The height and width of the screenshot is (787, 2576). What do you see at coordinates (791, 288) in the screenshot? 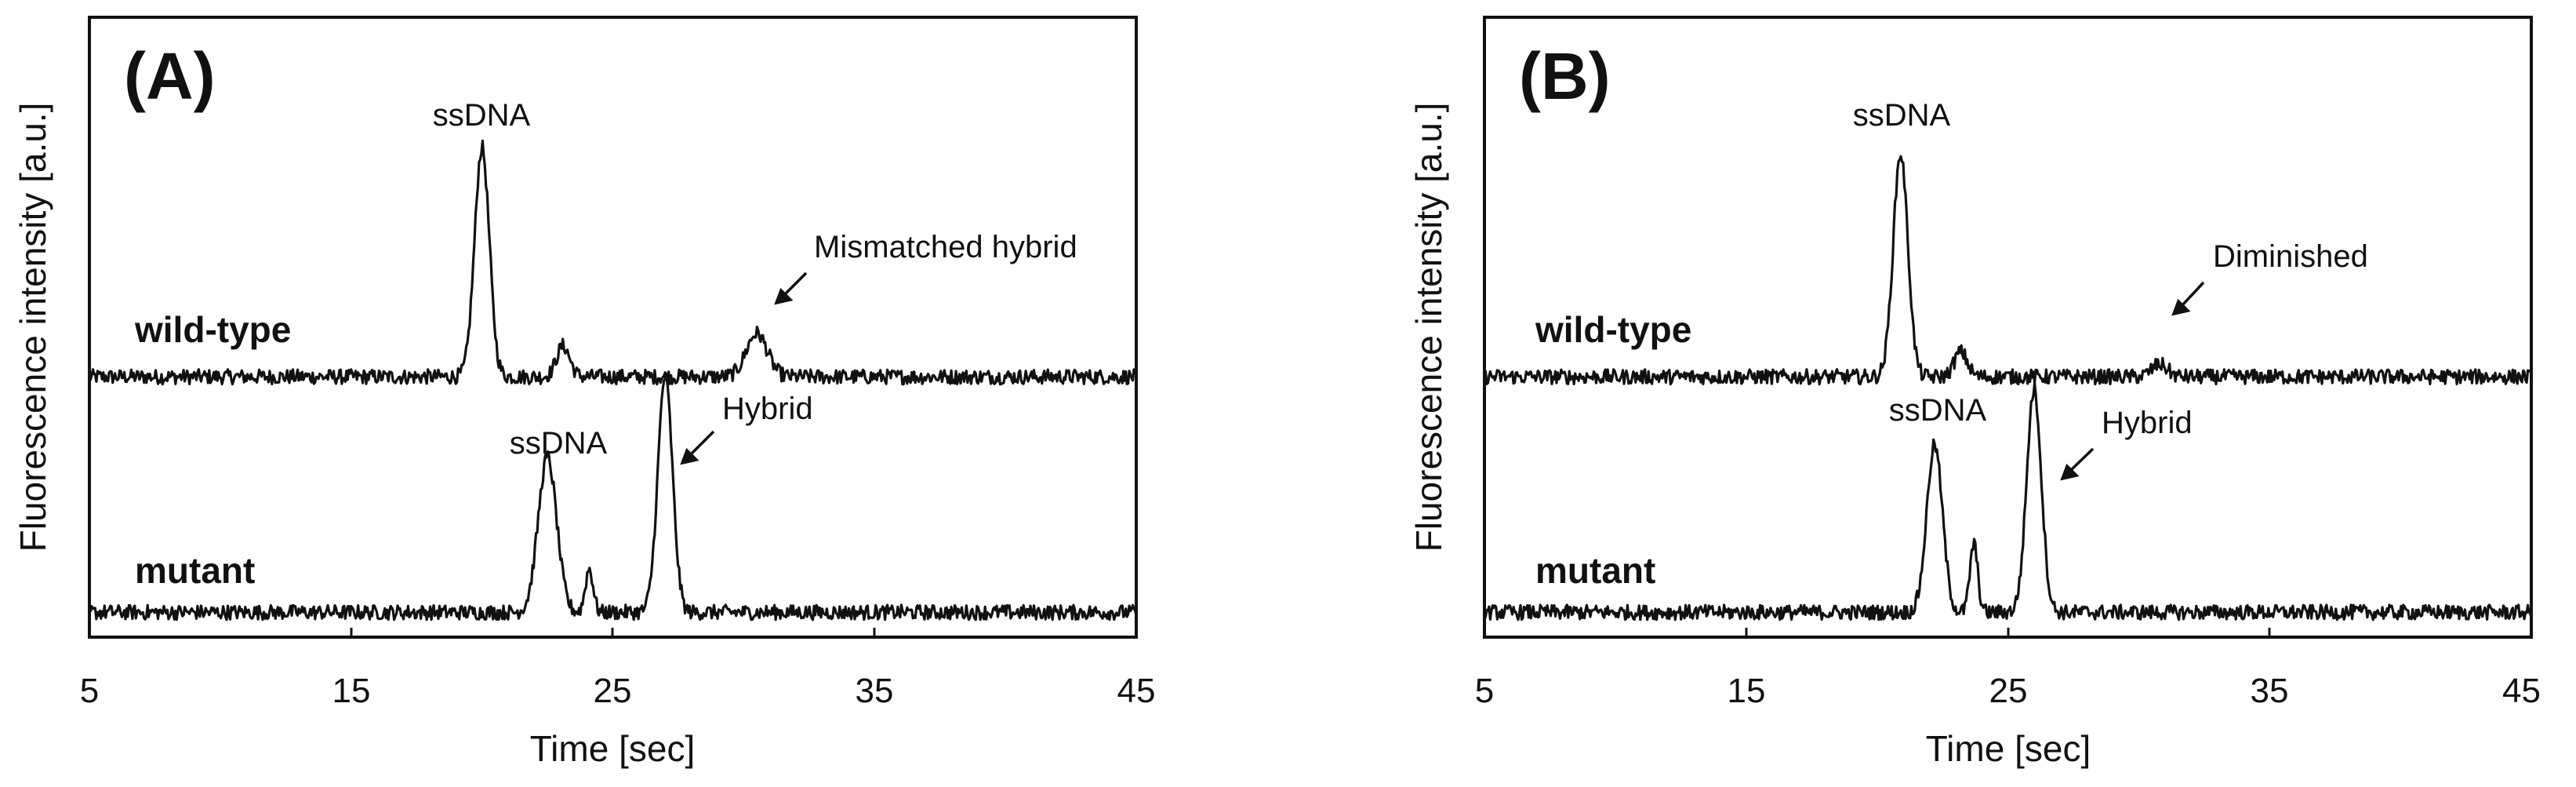
I see `arrow-mismatched-hybrid` at bounding box center [791, 288].